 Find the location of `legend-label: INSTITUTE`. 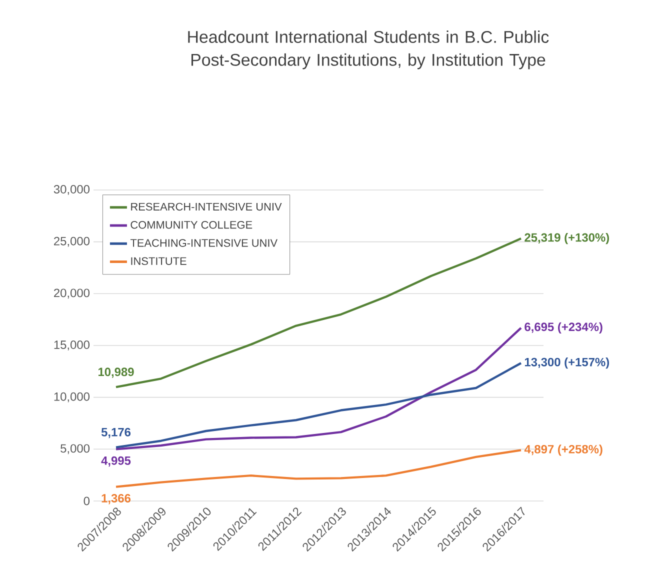

legend-label: INSTITUTE is located at coordinates (158, 261).